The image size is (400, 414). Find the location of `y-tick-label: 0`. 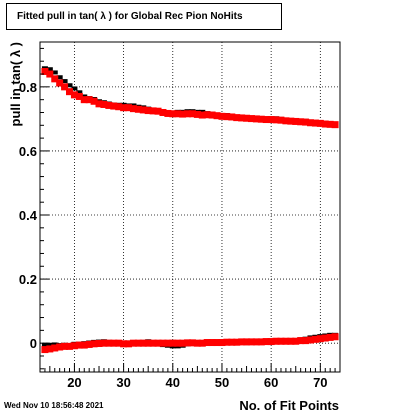

y-tick-label: 0 is located at coordinates (33, 343).